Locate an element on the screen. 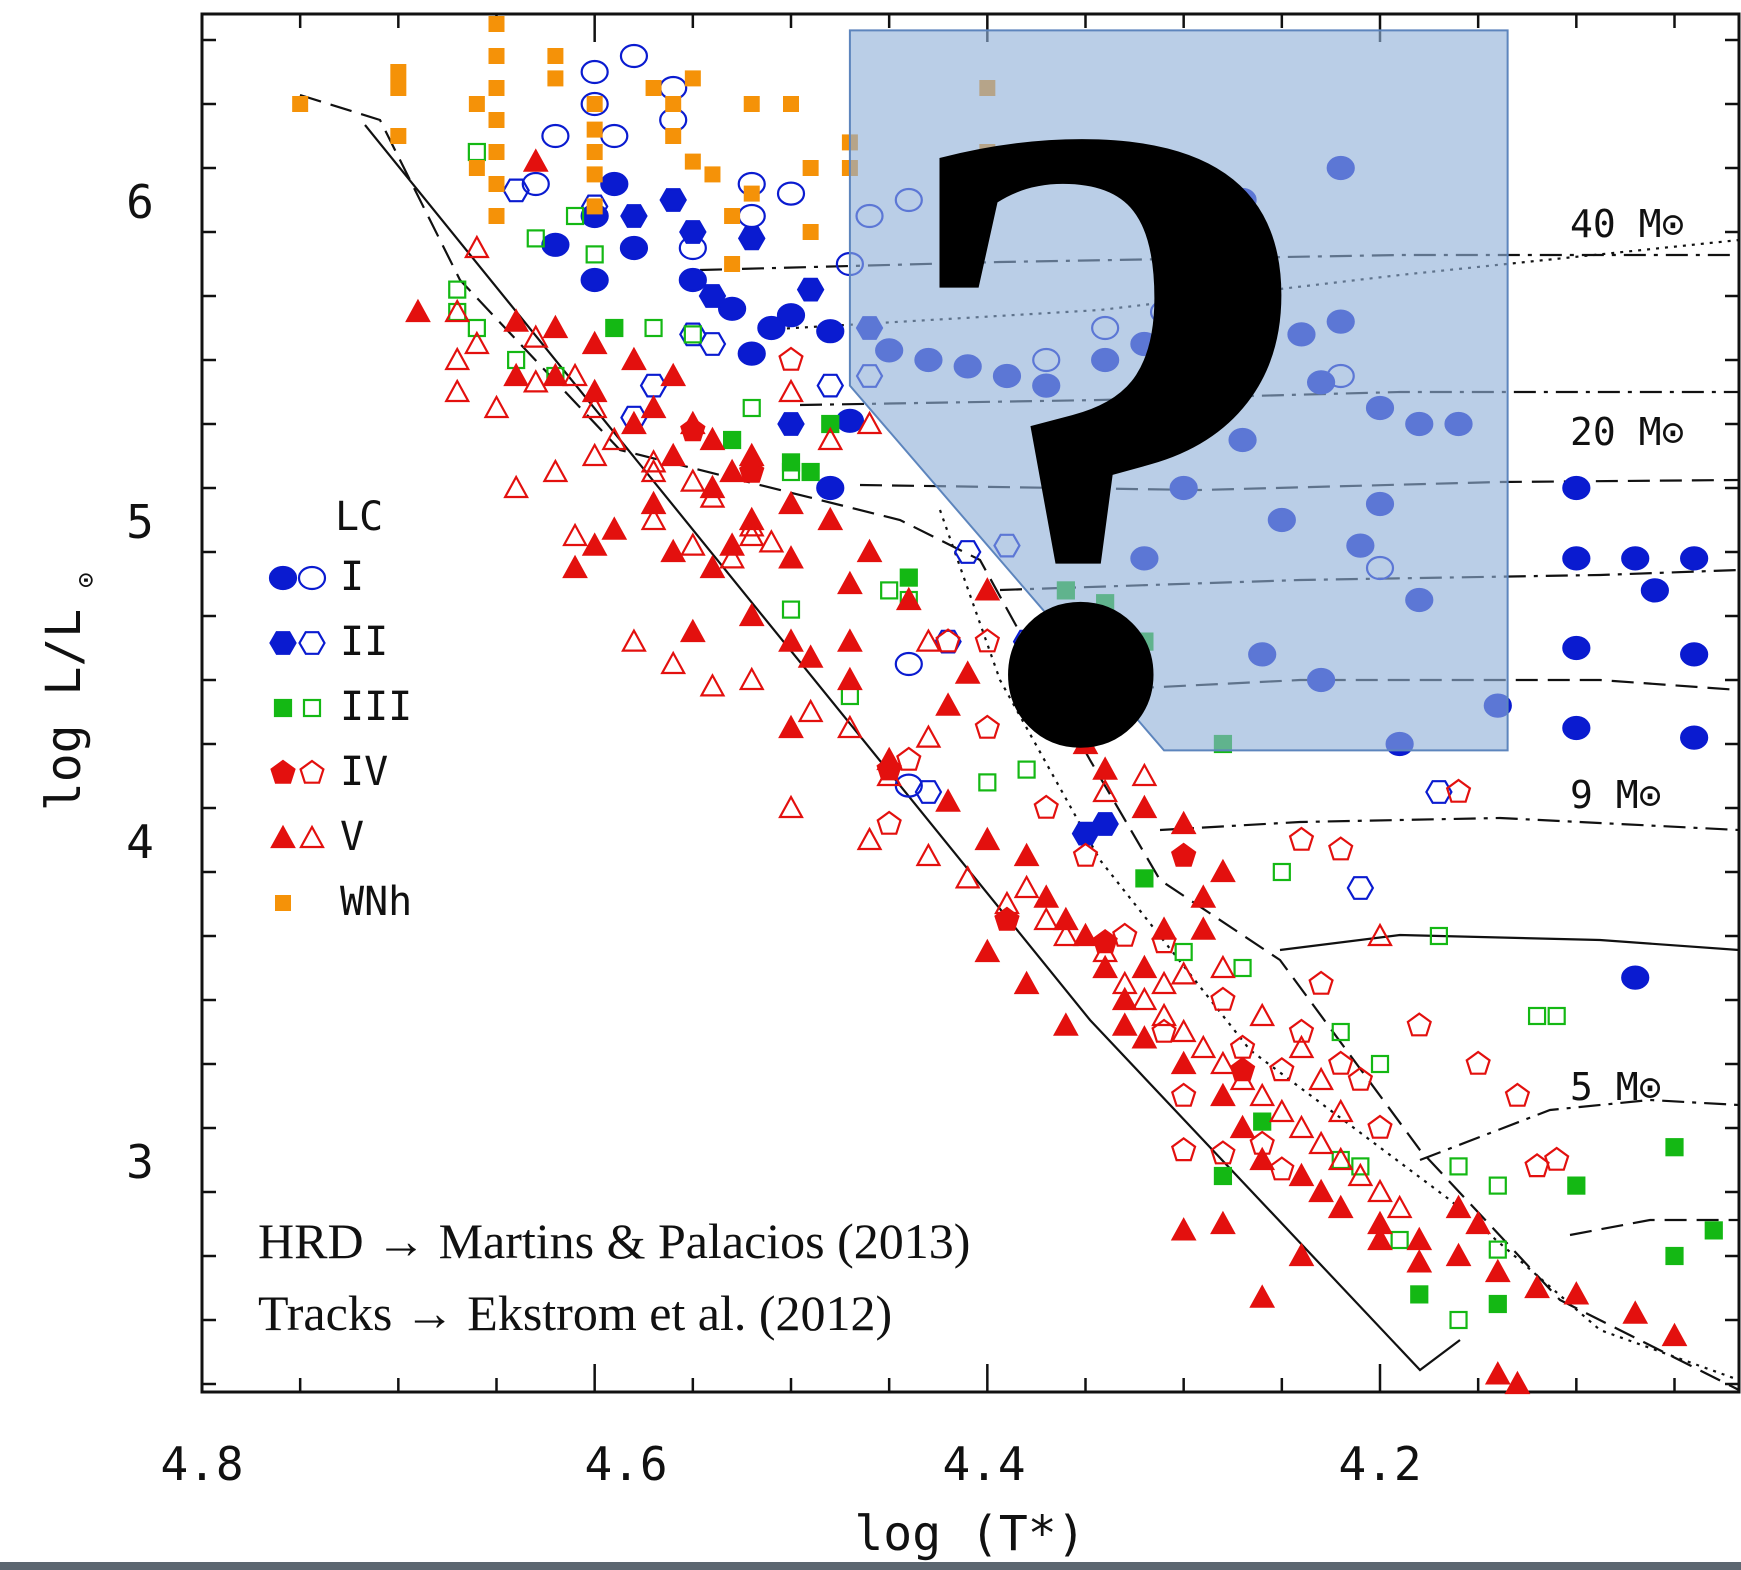  y-tick-labels: 3 4 5 6 is located at coordinates (140, 682).